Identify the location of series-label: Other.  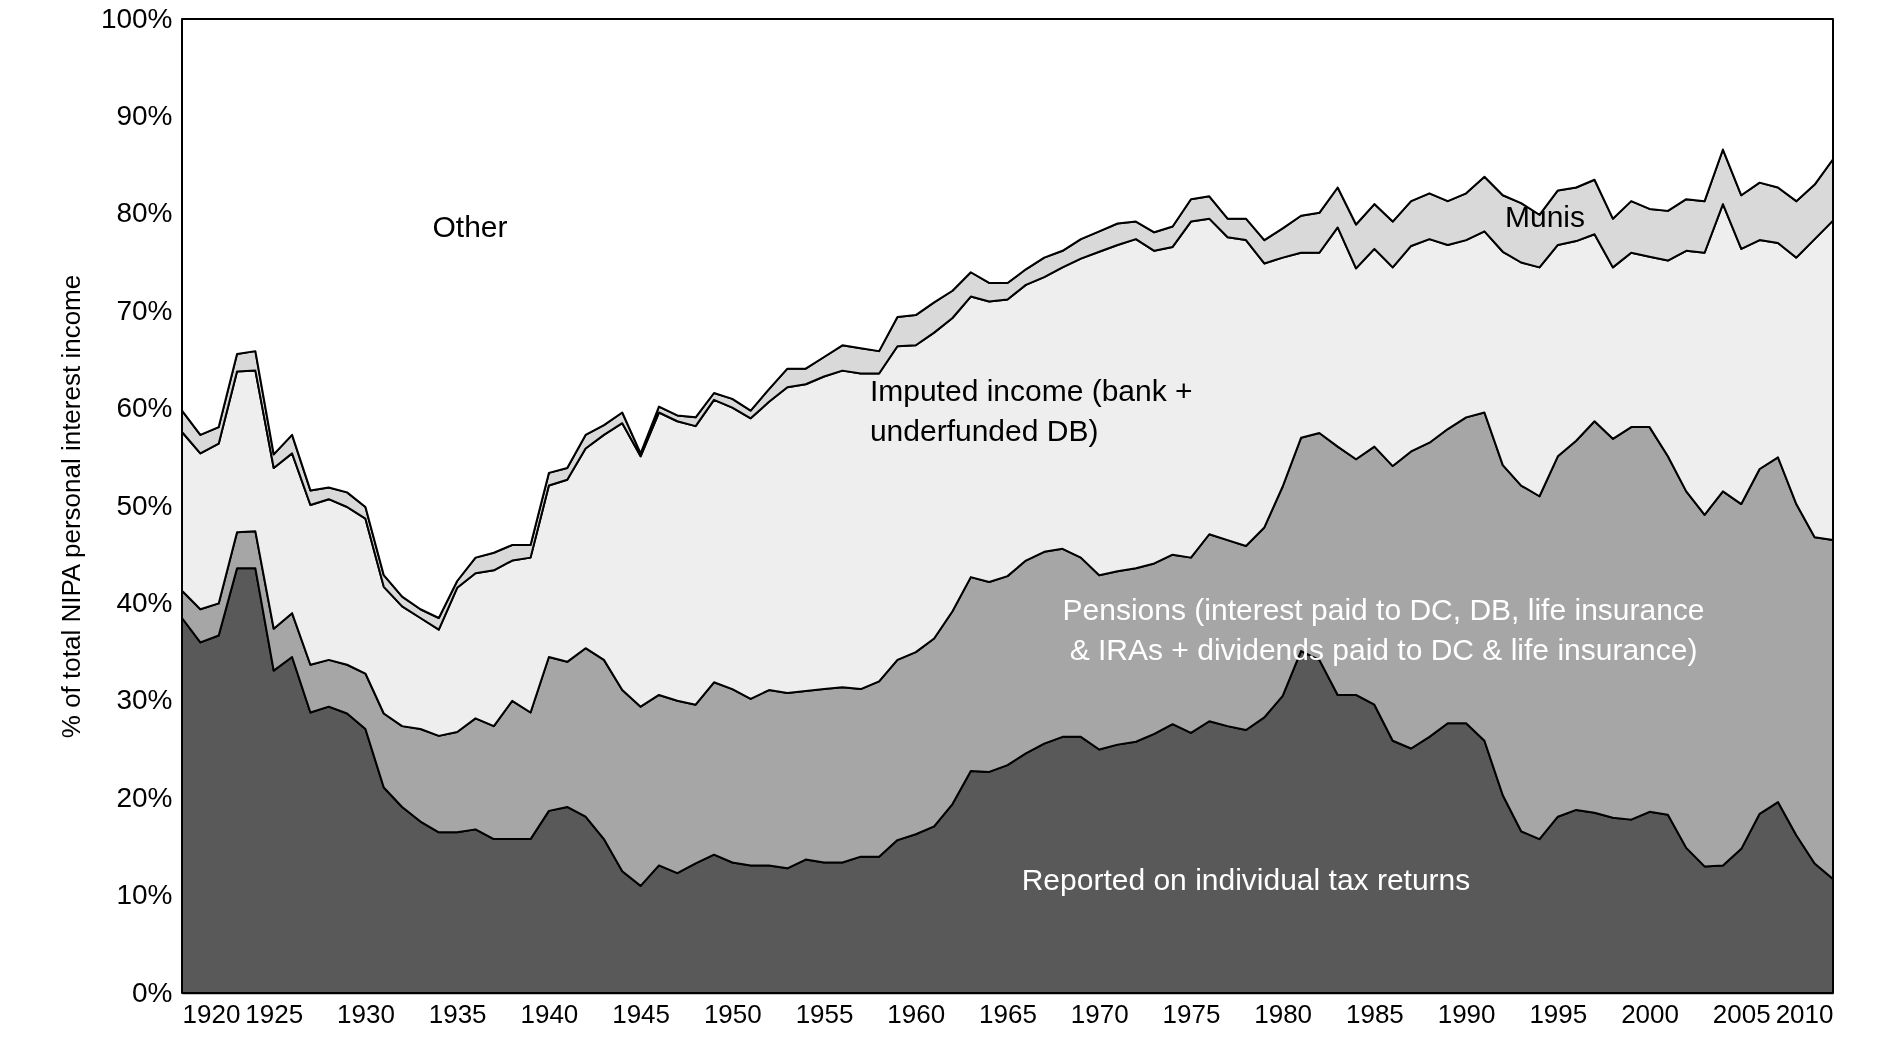
(470, 227).